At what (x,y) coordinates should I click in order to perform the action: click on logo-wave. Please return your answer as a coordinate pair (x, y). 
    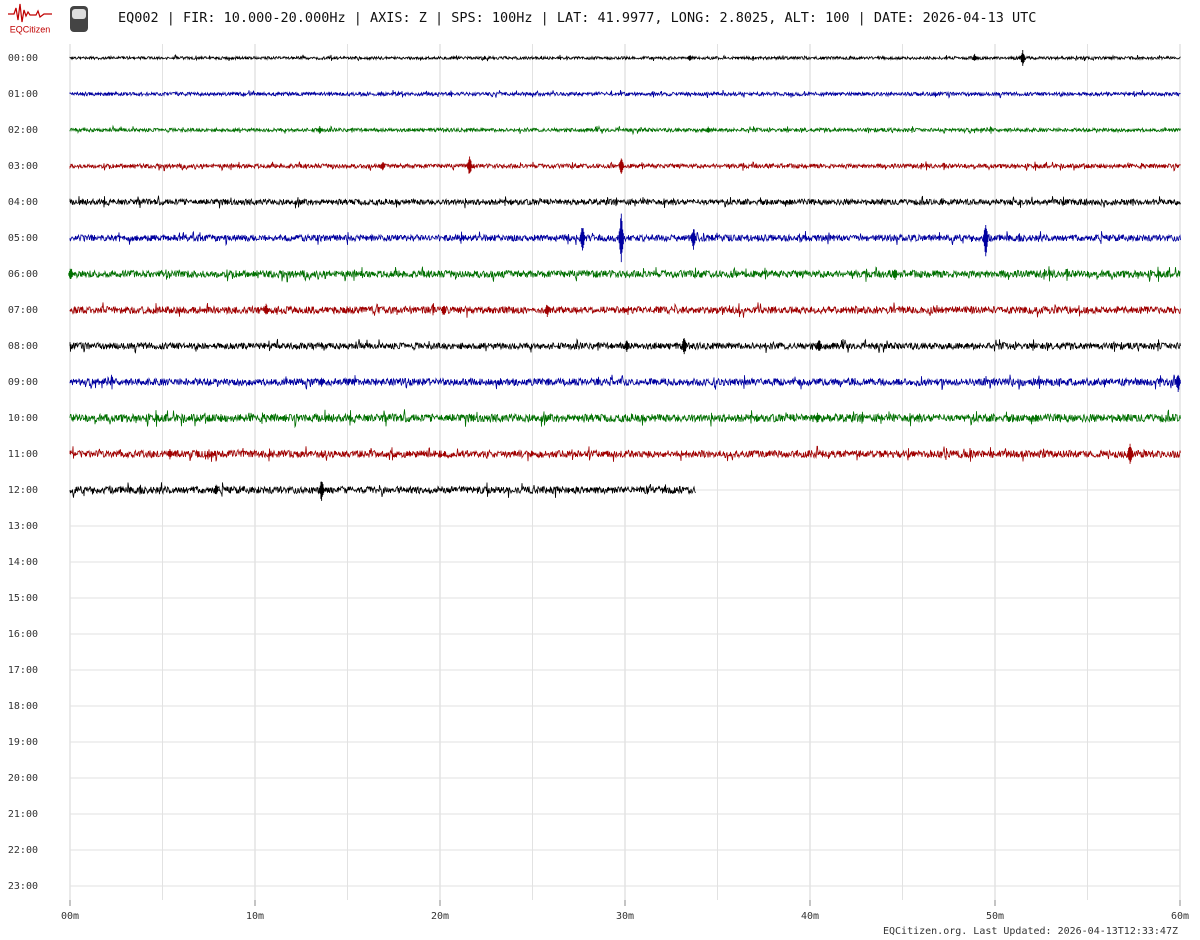
    Looking at the image, I should click on (30, 13).